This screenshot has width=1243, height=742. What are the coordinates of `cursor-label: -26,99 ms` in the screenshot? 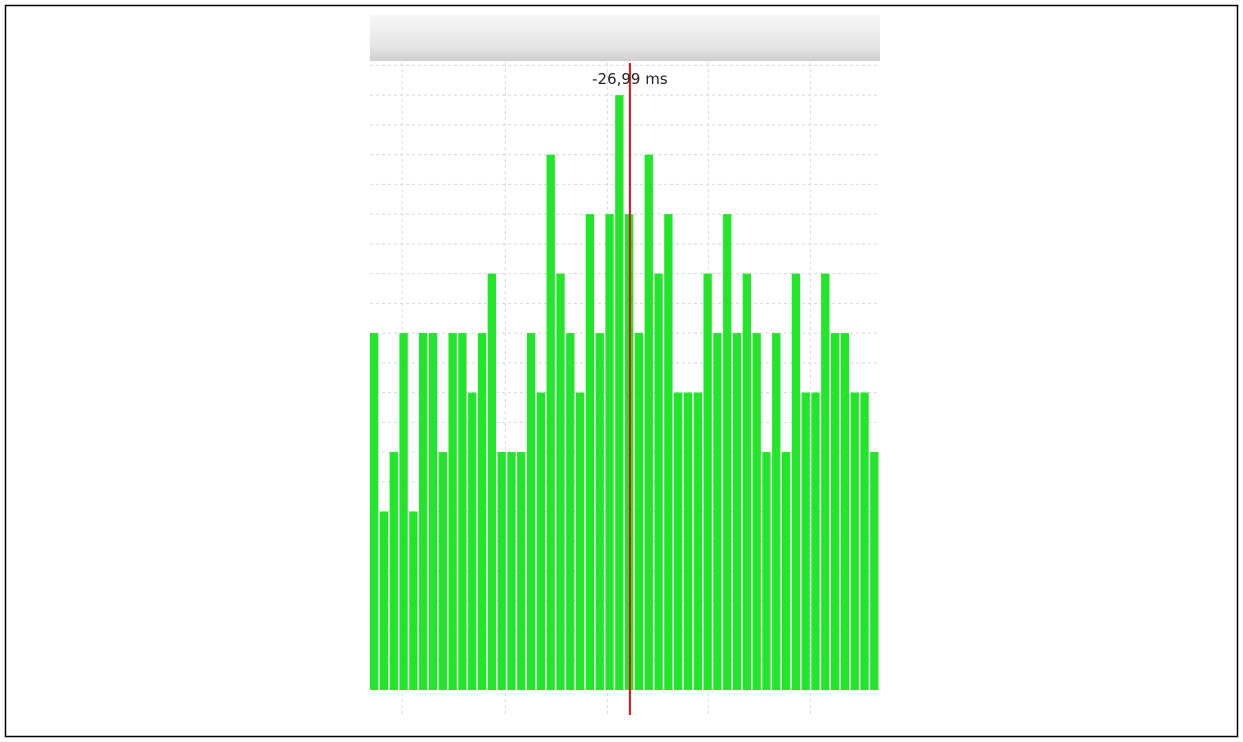 It's located at (630, 79).